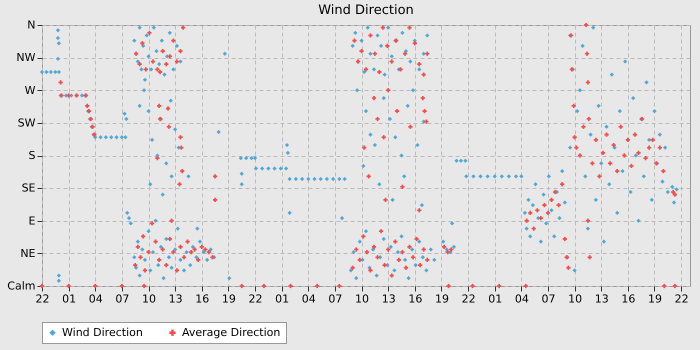  Describe the element at coordinates (32, 221) in the screenshot. I see `text: E` at that location.